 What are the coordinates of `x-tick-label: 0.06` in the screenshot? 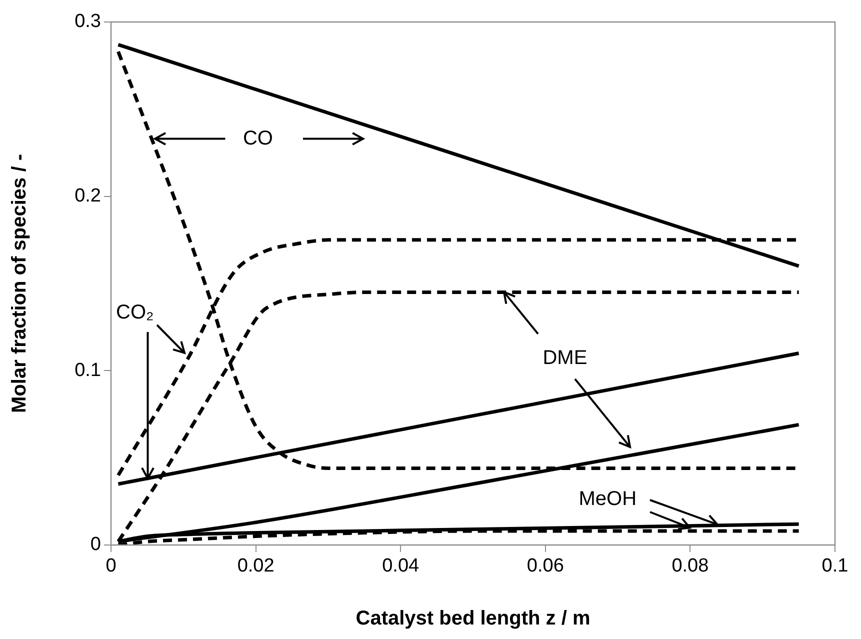 It's located at (545, 566).